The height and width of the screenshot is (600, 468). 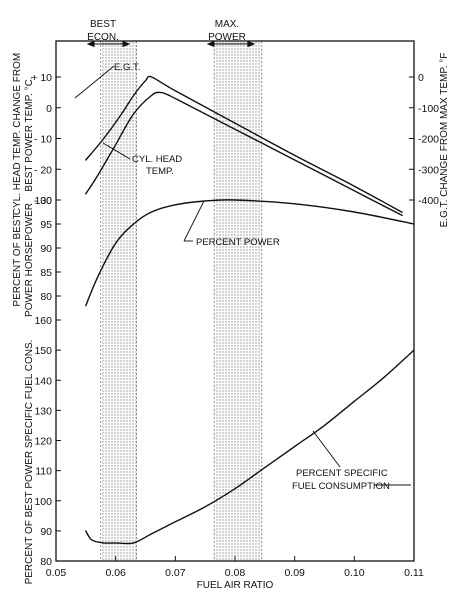 I want to click on temperature-y-tick-label: - 20, so click(x=43, y=170).